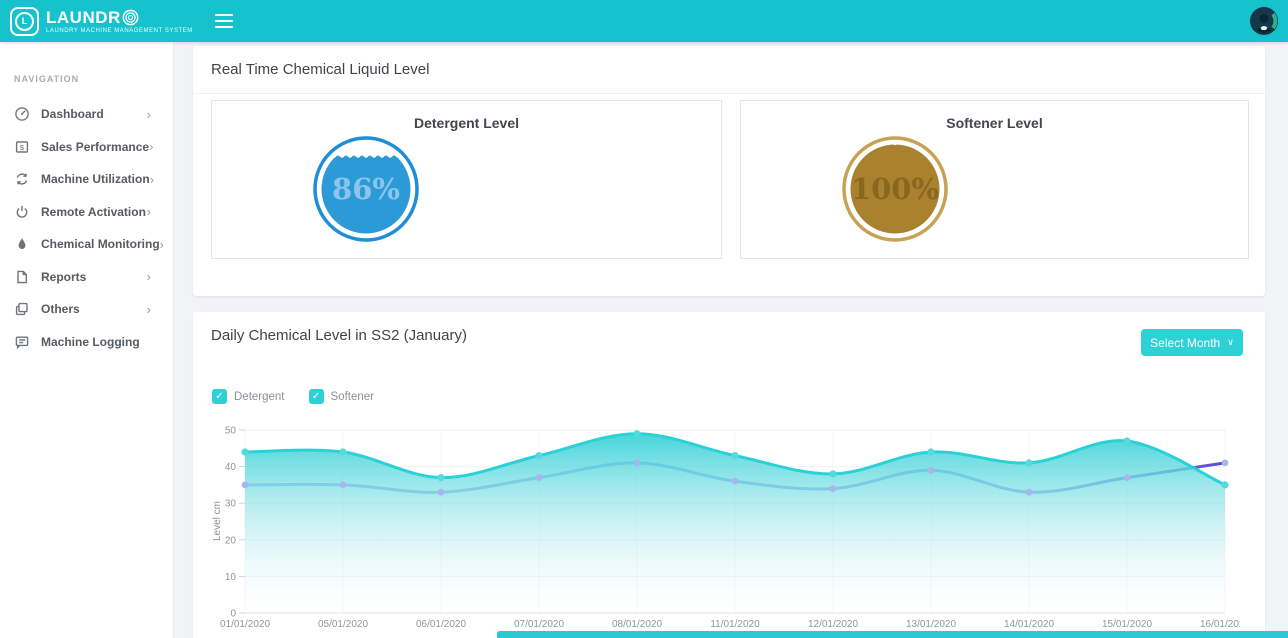 The height and width of the screenshot is (638, 1288). What do you see at coordinates (293, 396) in the screenshot?
I see `chart-legend: ✓ Detergent ✓ Softener` at bounding box center [293, 396].